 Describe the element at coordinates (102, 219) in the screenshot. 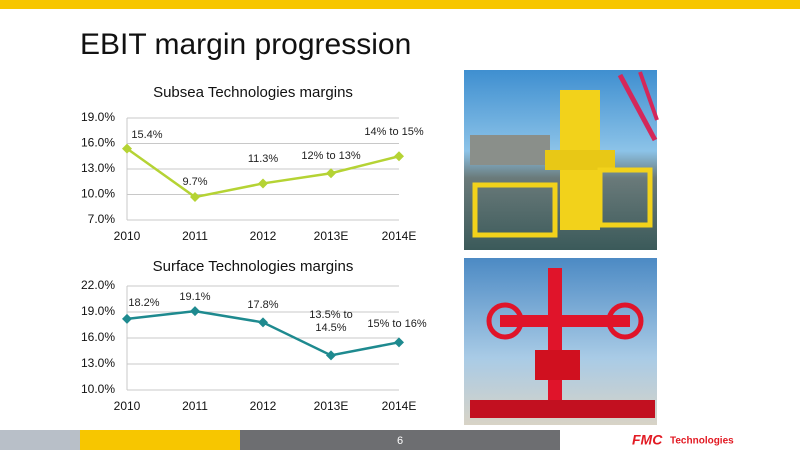

I see `y-tick-label: 7.0%` at that location.